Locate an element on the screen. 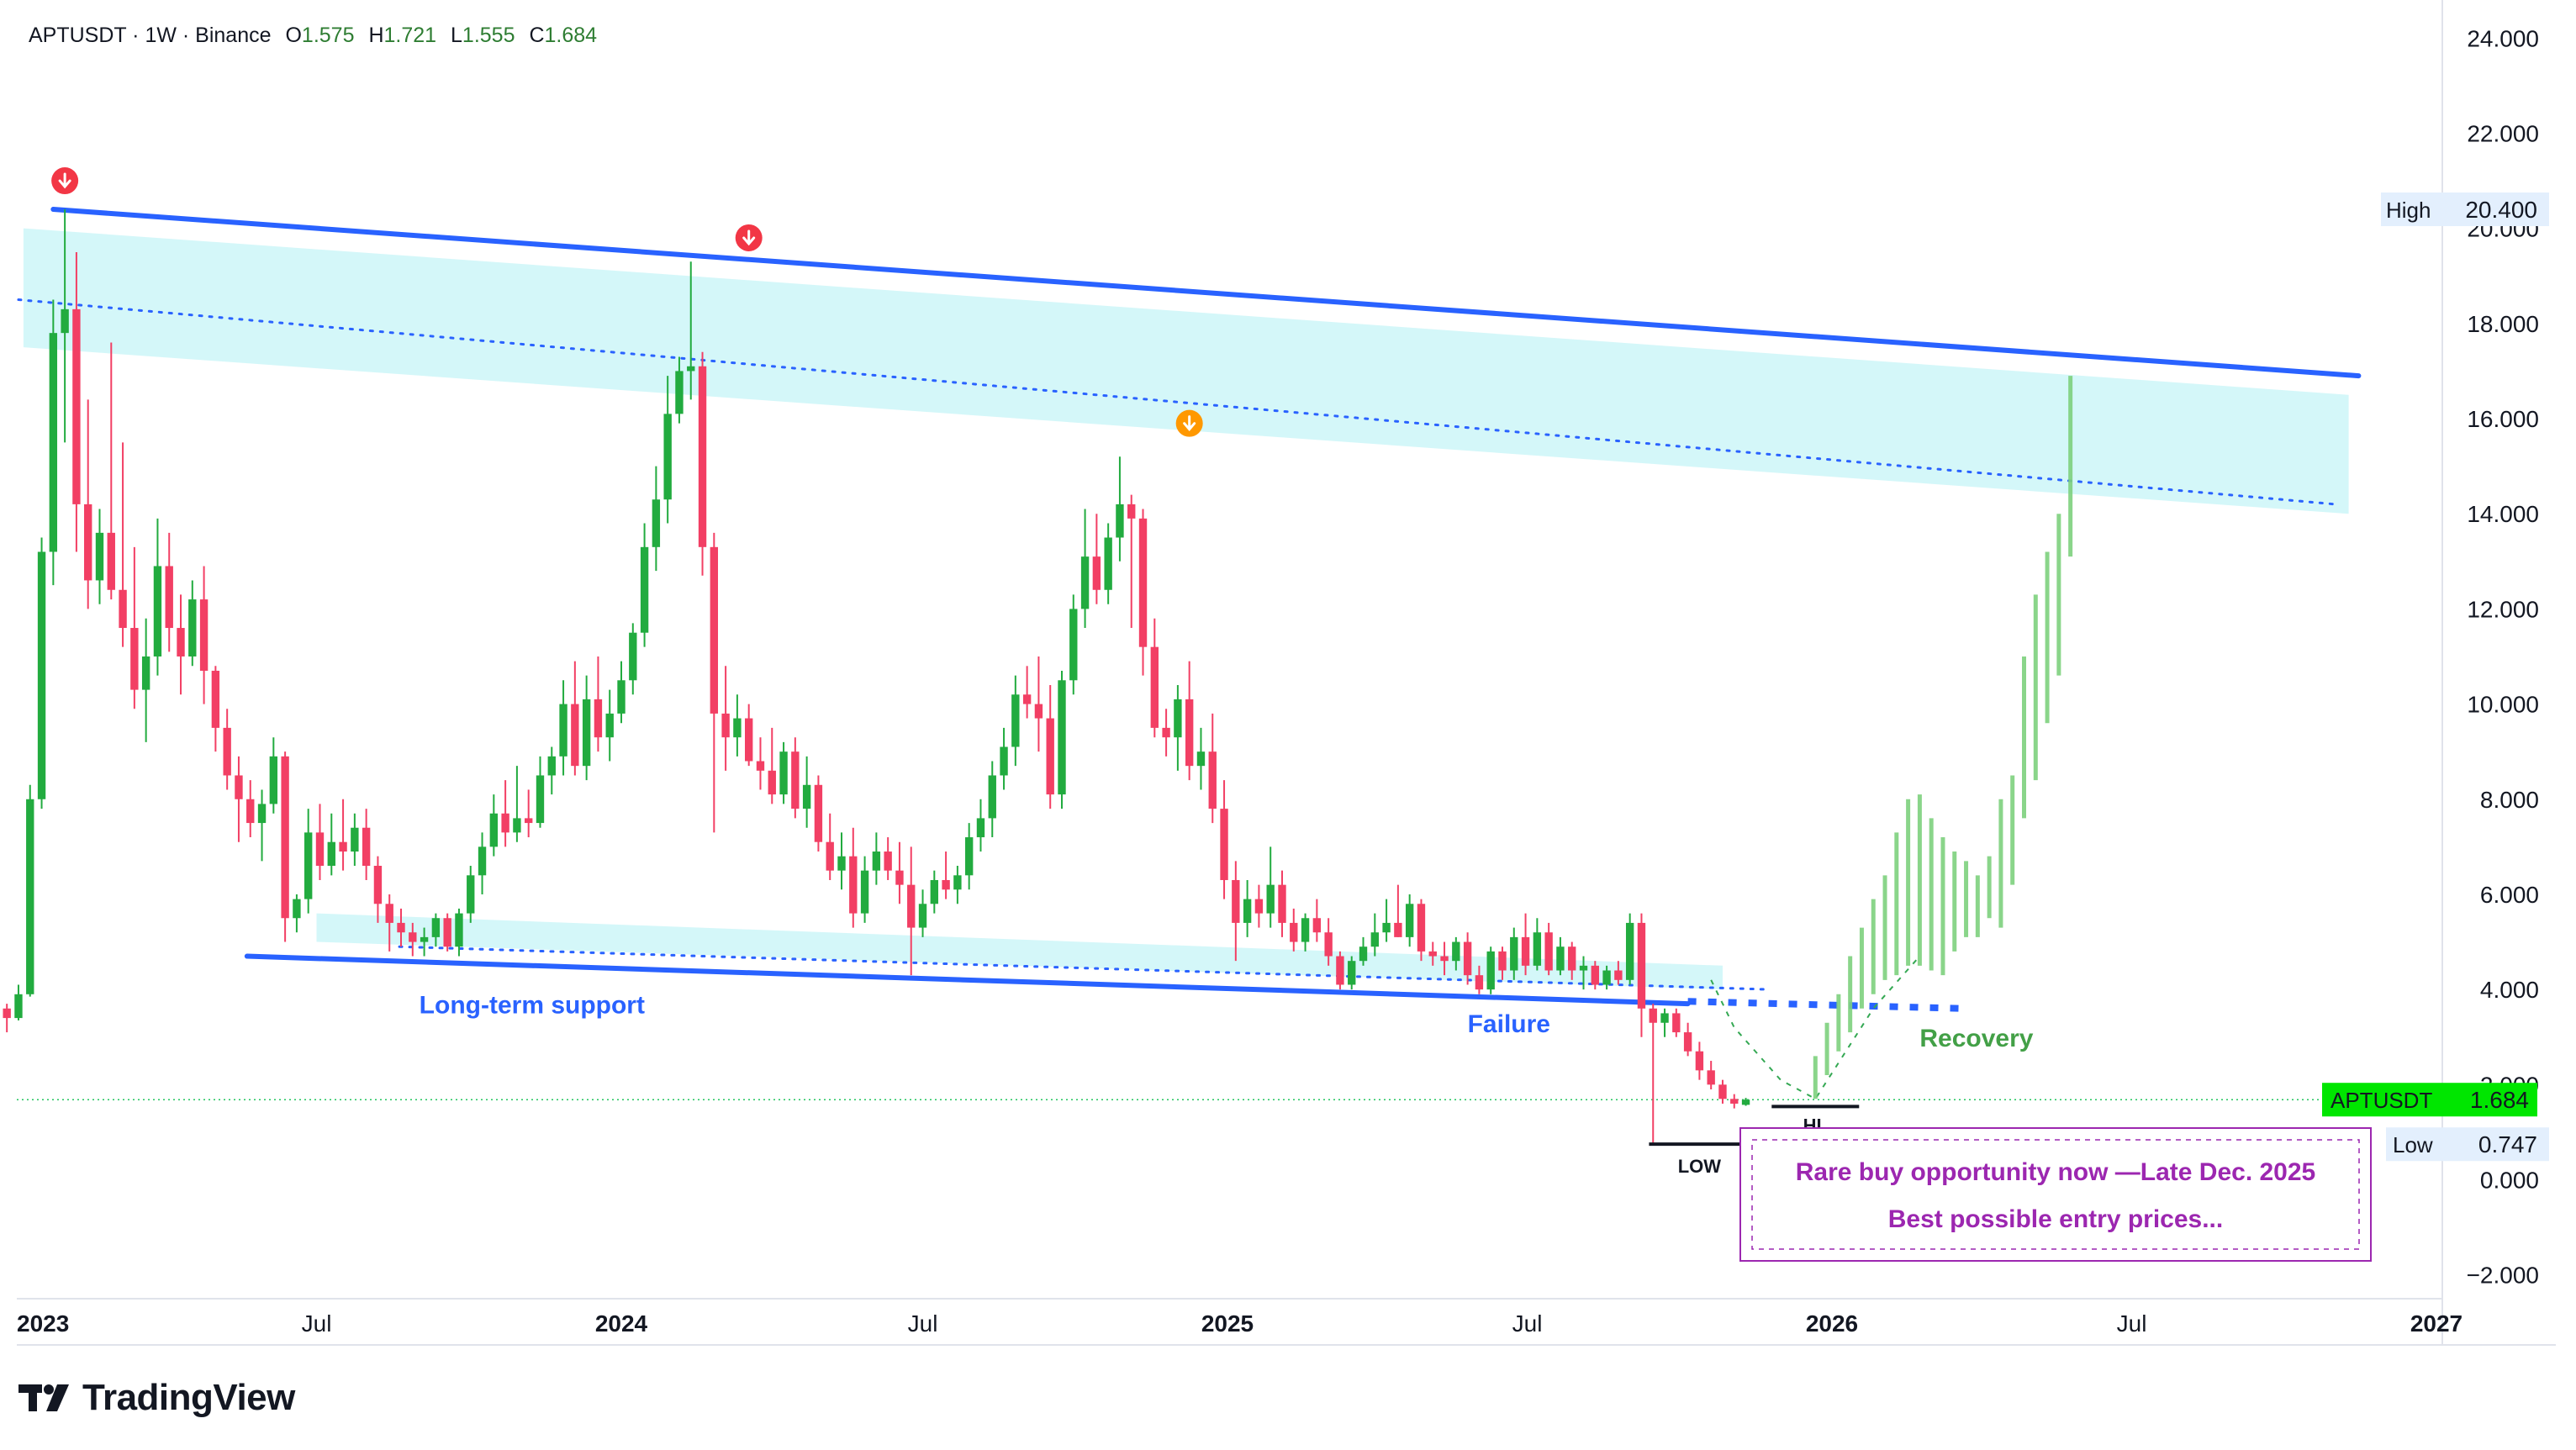 The image size is (2576, 1450). upper-trendline is located at coordinates (1206, 293).